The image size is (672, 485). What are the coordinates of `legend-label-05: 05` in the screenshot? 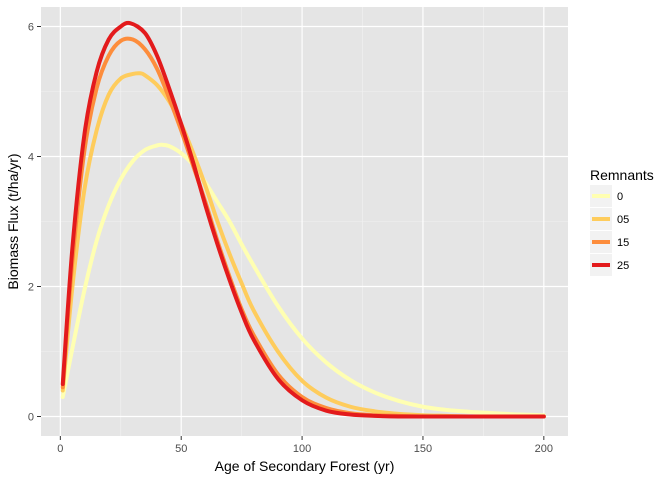 It's located at (623, 220).